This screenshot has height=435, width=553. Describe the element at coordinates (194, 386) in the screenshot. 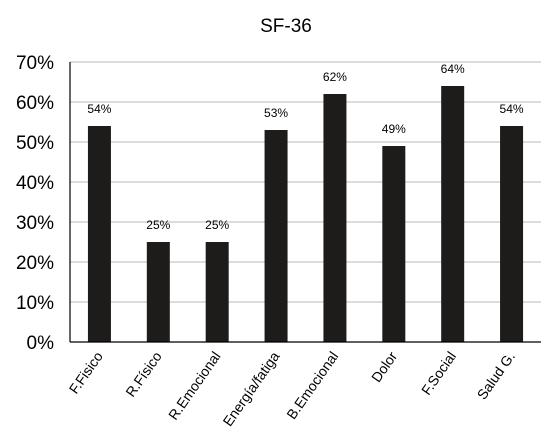

I see `x-category-label: R.Emocional` at that location.